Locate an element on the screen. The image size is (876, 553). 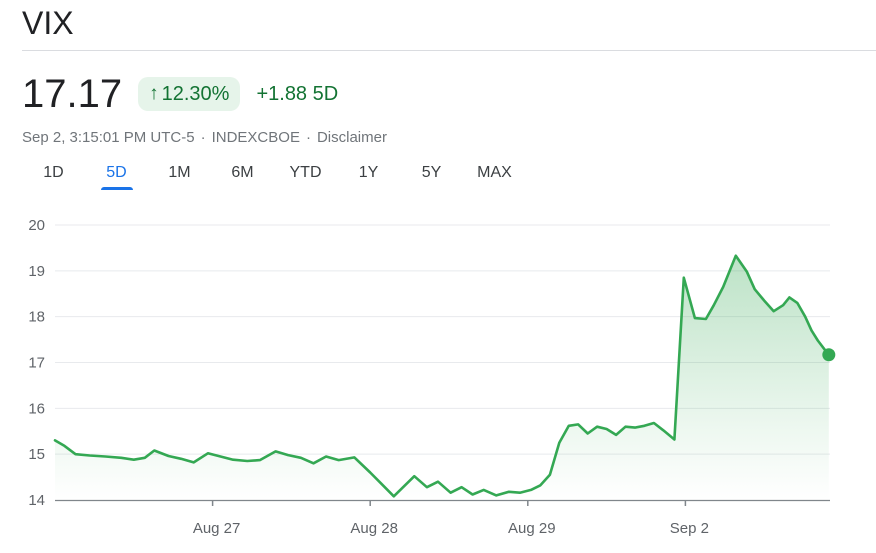
tab-label: 6M is located at coordinates (242, 172).